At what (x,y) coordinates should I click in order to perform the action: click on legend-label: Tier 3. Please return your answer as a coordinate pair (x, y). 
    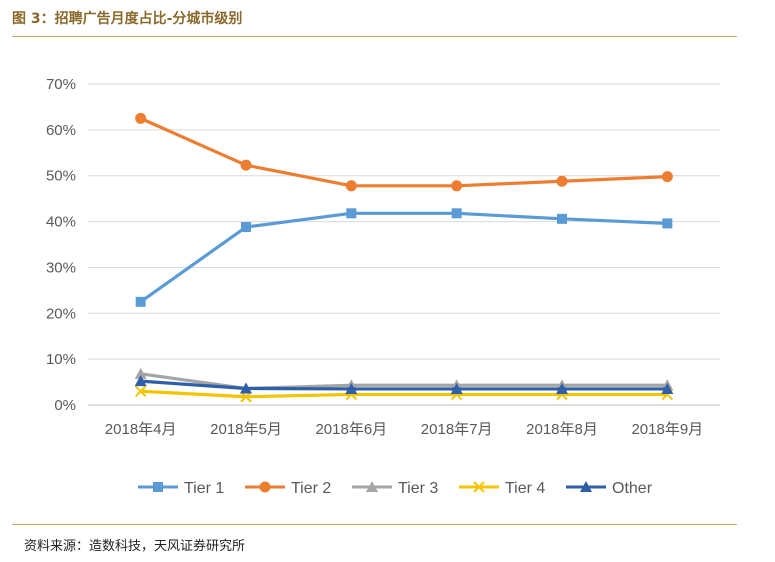
    Looking at the image, I should click on (418, 488).